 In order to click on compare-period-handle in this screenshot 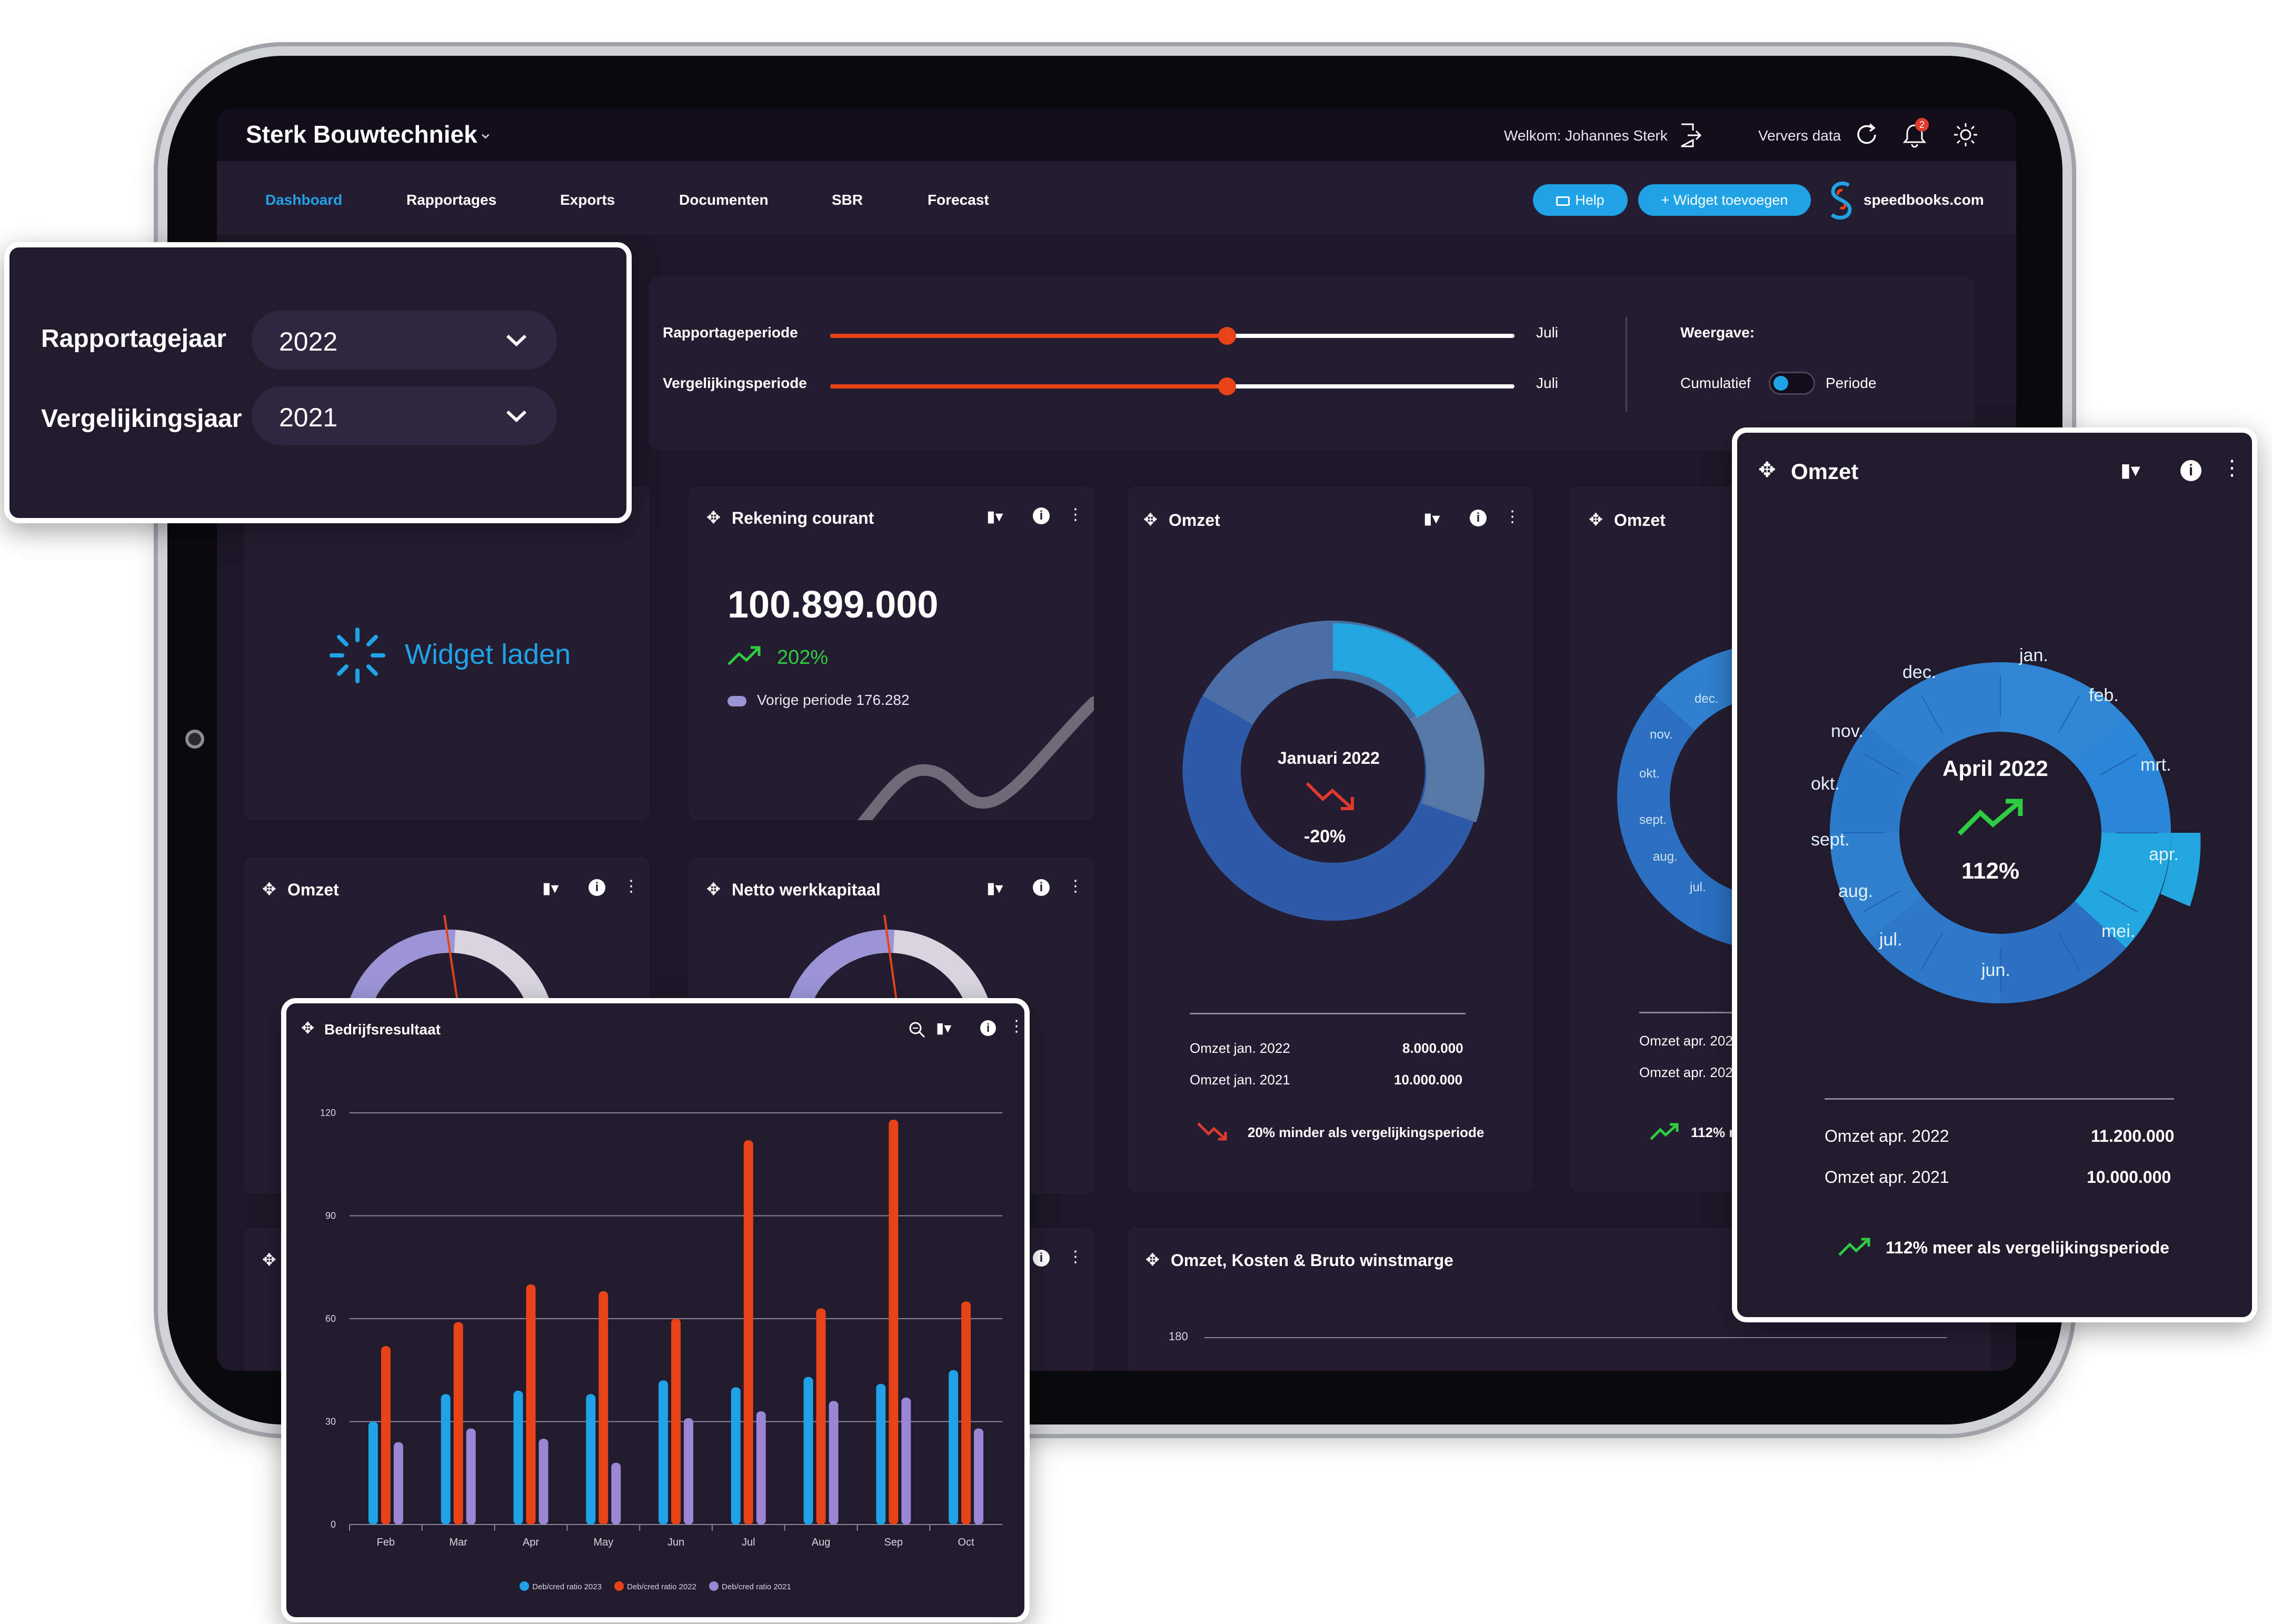, I will do `click(1227, 386)`.